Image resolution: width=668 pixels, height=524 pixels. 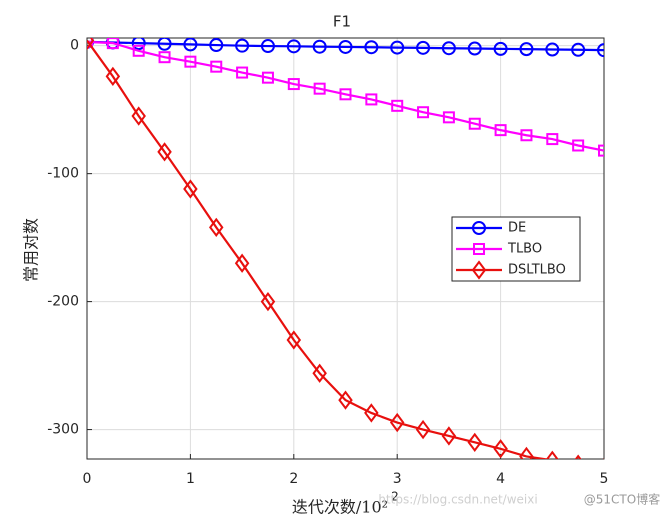 What do you see at coordinates (340, 507) in the screenshot?
I see `x-axis-label: 迭代次数/10²` at bounding box center [340, 507].